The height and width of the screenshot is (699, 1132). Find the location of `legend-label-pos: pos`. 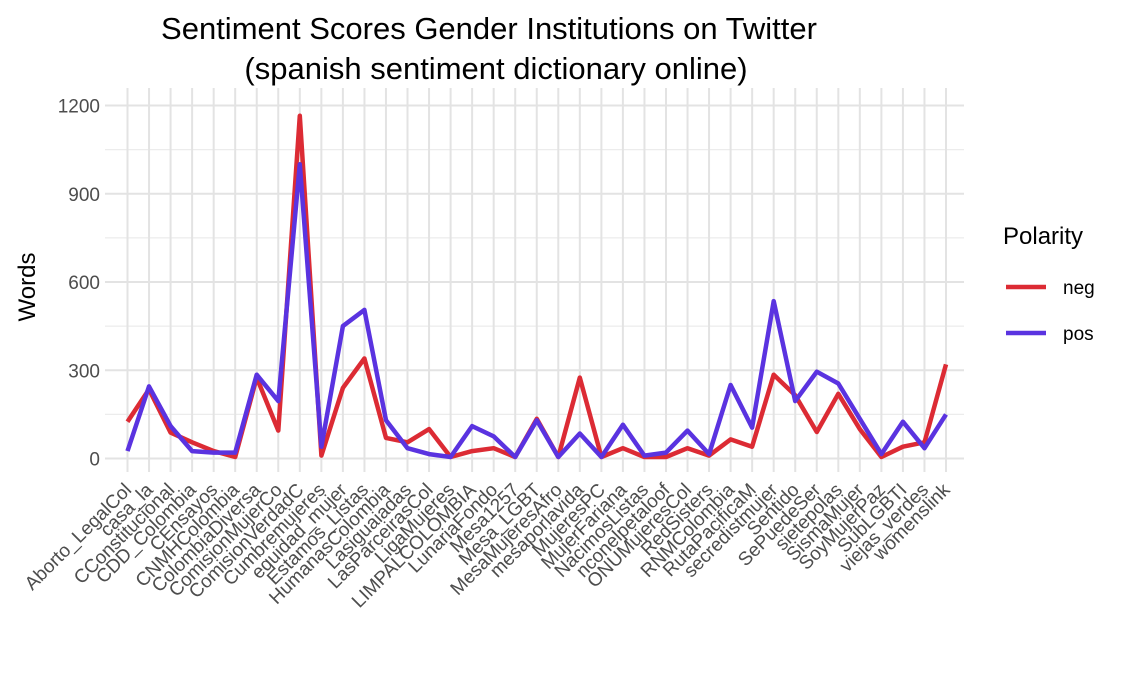

legend-label-pos: pos is located at coordinates (1078, 334).